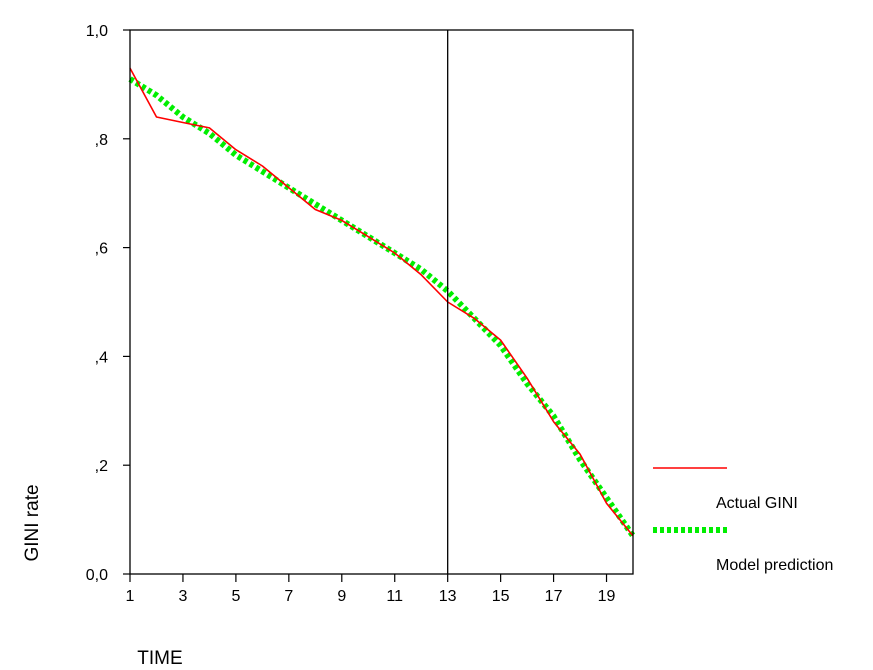 Image resolution: width=873 pixels, height=670 pixels. Describe the element at coordinates (32, 522) in the screenshot. I see `y-axis-title: GINI rate` at that location.